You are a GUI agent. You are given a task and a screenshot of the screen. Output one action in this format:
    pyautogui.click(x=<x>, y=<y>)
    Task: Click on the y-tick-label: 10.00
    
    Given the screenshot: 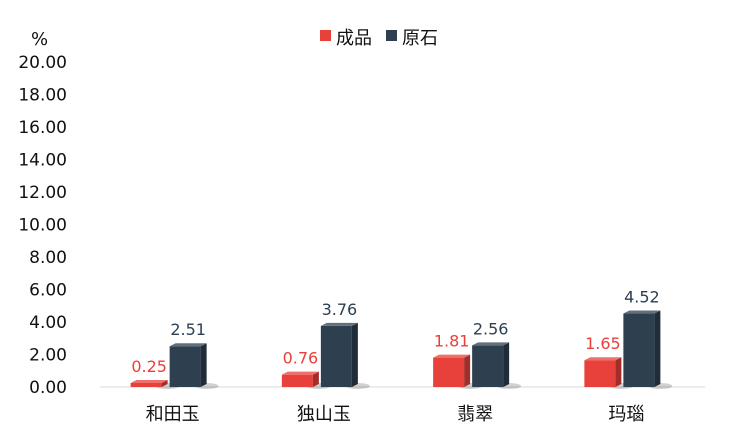 What is the action you would take?
    pyautogui.click(x=42, y=226)
    